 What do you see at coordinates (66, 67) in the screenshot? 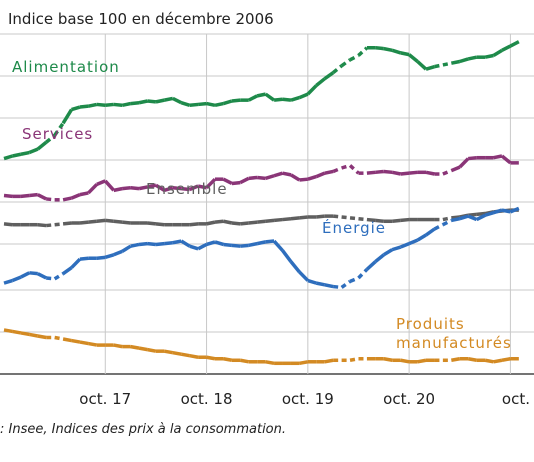
I see `series-label: Alimentation` at bounding box center [66, 67].